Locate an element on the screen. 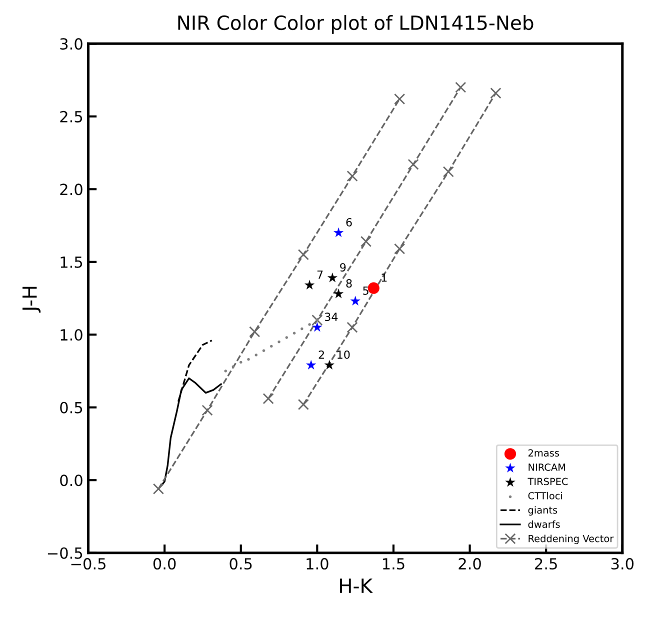 The height and width of the screenshot is (624, 649). y-tick-label: 2.0 is located at coordinates (71, 190).